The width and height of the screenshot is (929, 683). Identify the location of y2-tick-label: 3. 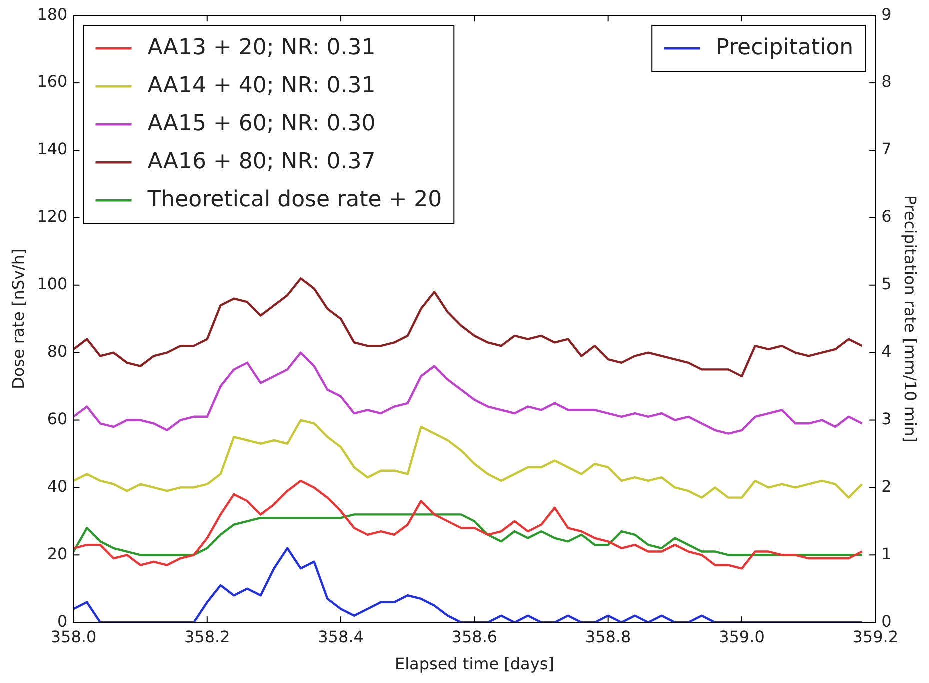
(887, 418).